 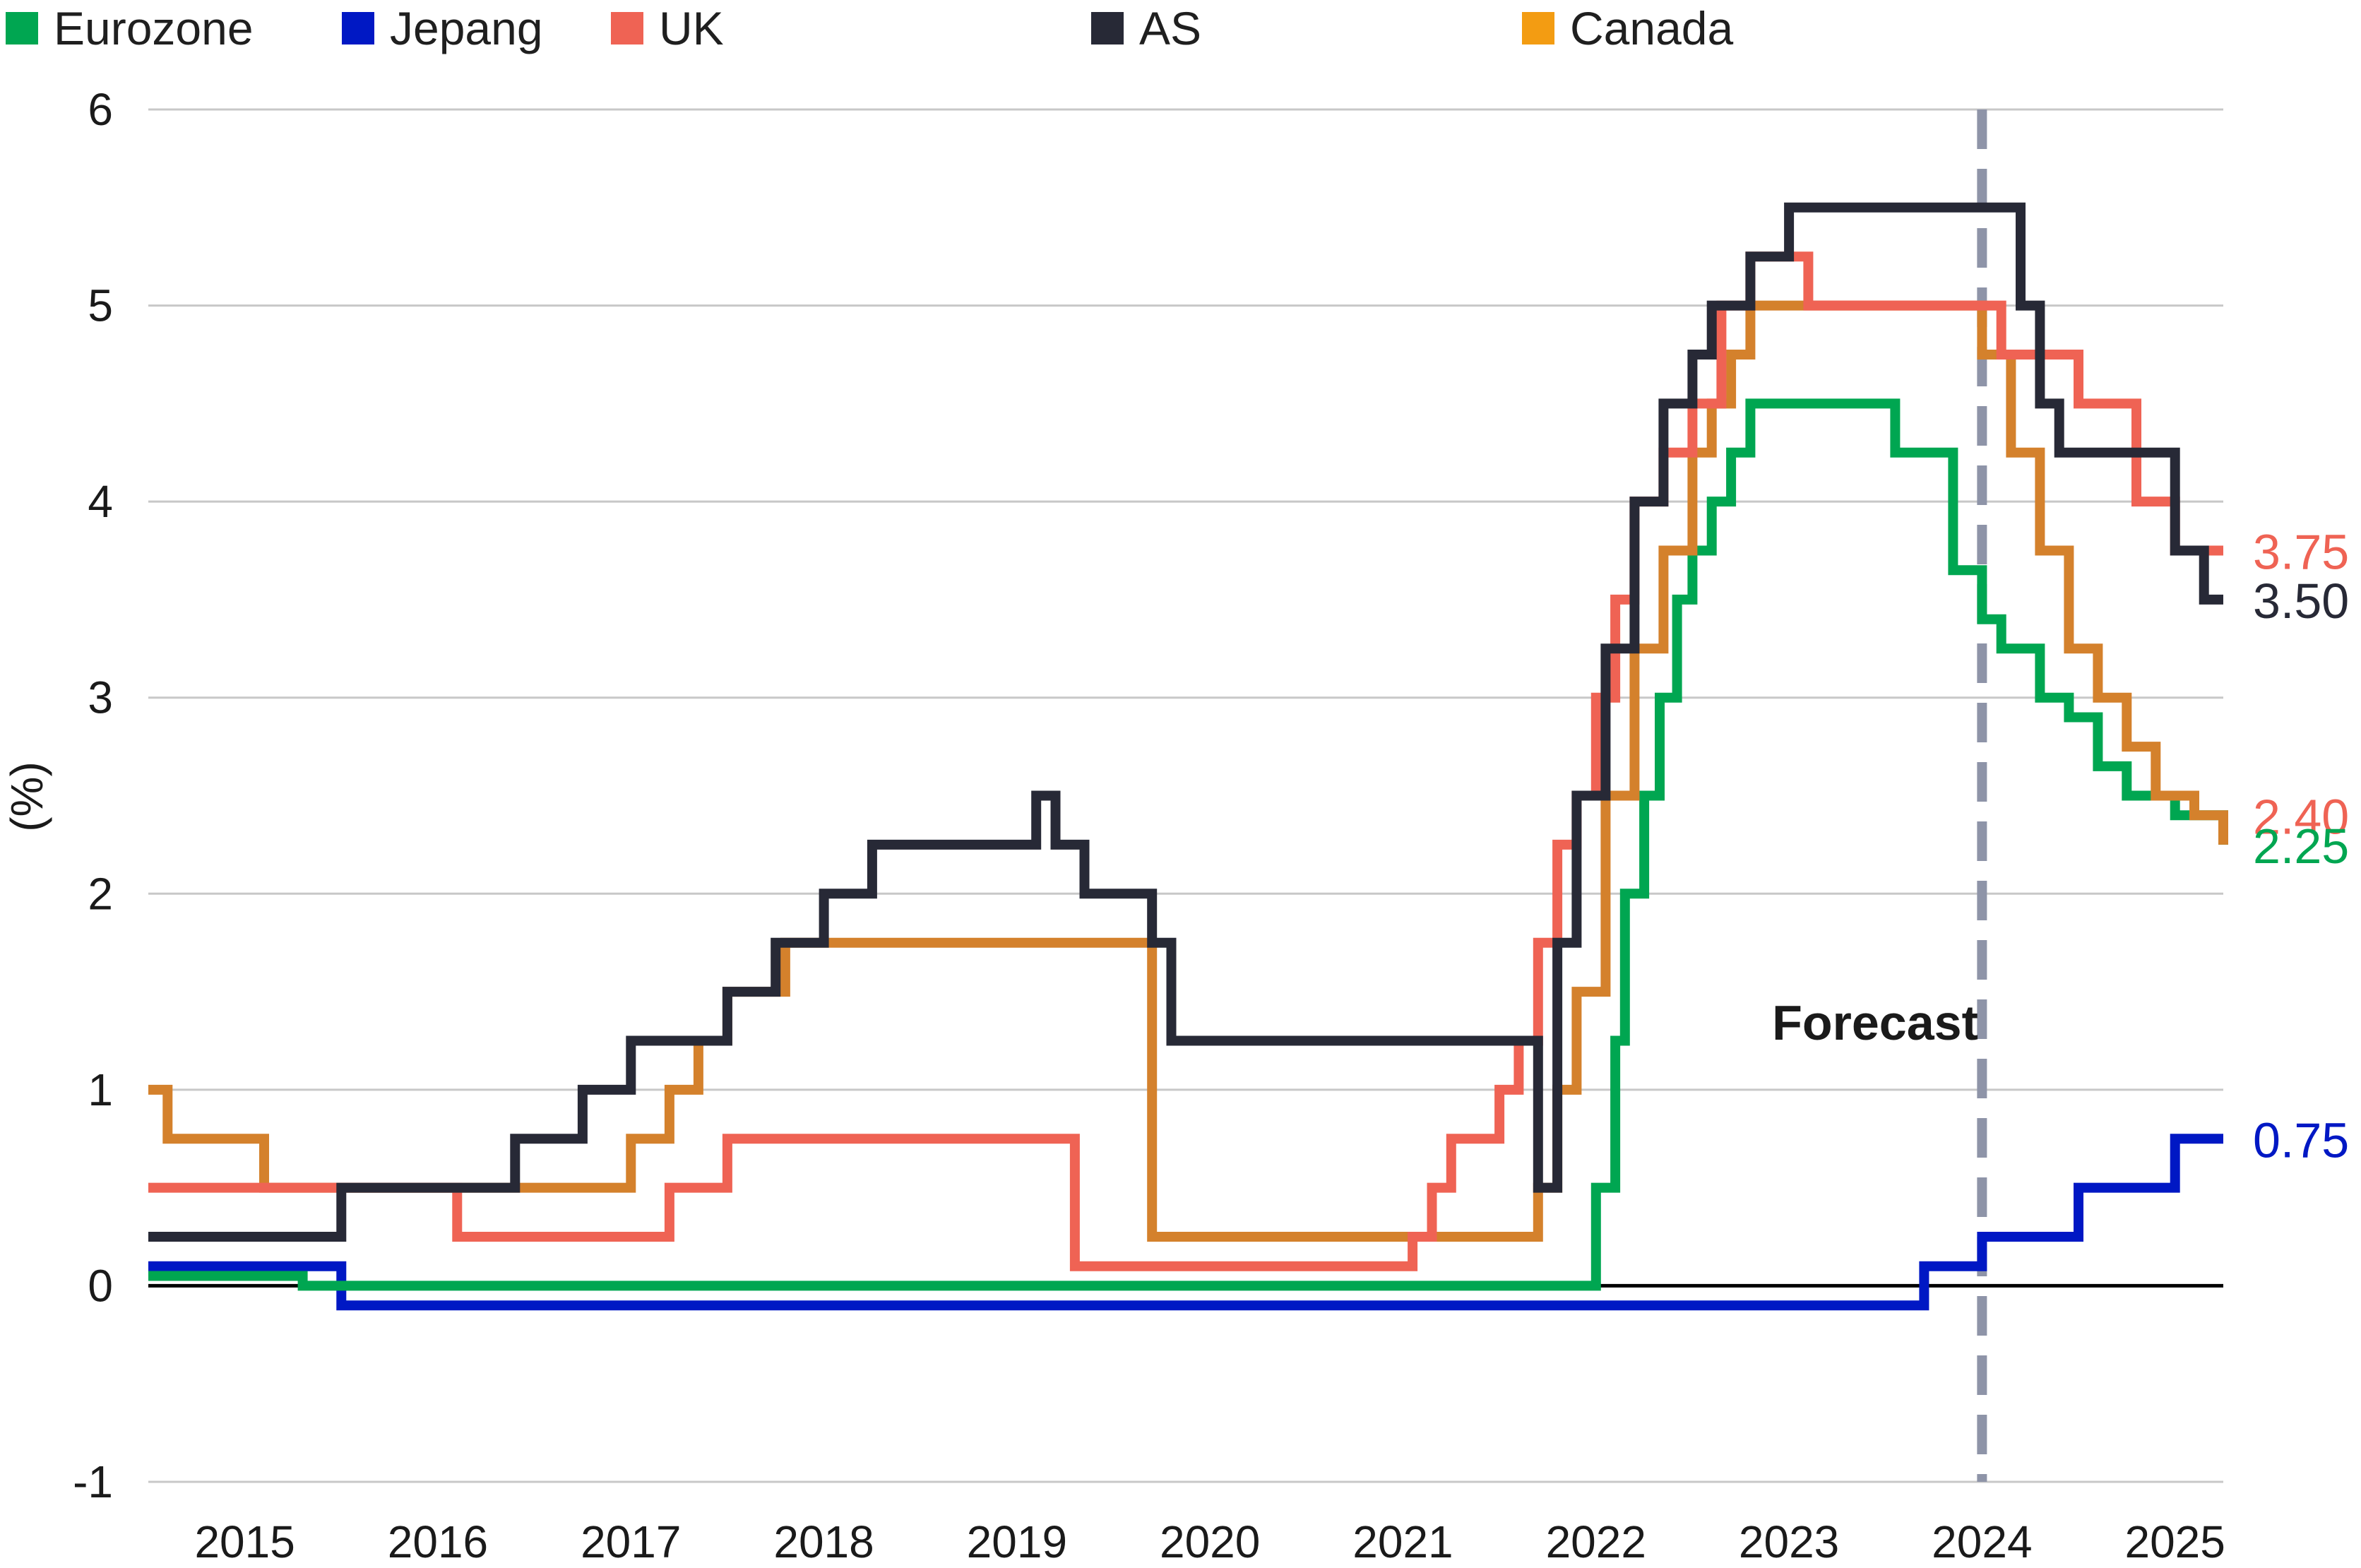 What do you see at coordinates (2301, 816) in the screenshot?
I see `end-value-label: 2.40` at bounding box center [2301, 816].